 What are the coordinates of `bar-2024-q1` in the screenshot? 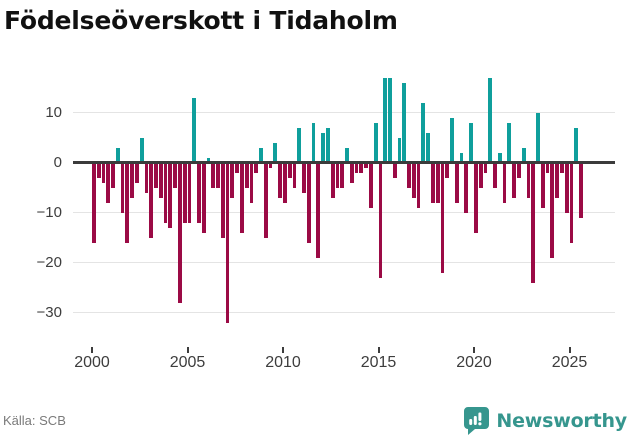 It's located at (552, 210).